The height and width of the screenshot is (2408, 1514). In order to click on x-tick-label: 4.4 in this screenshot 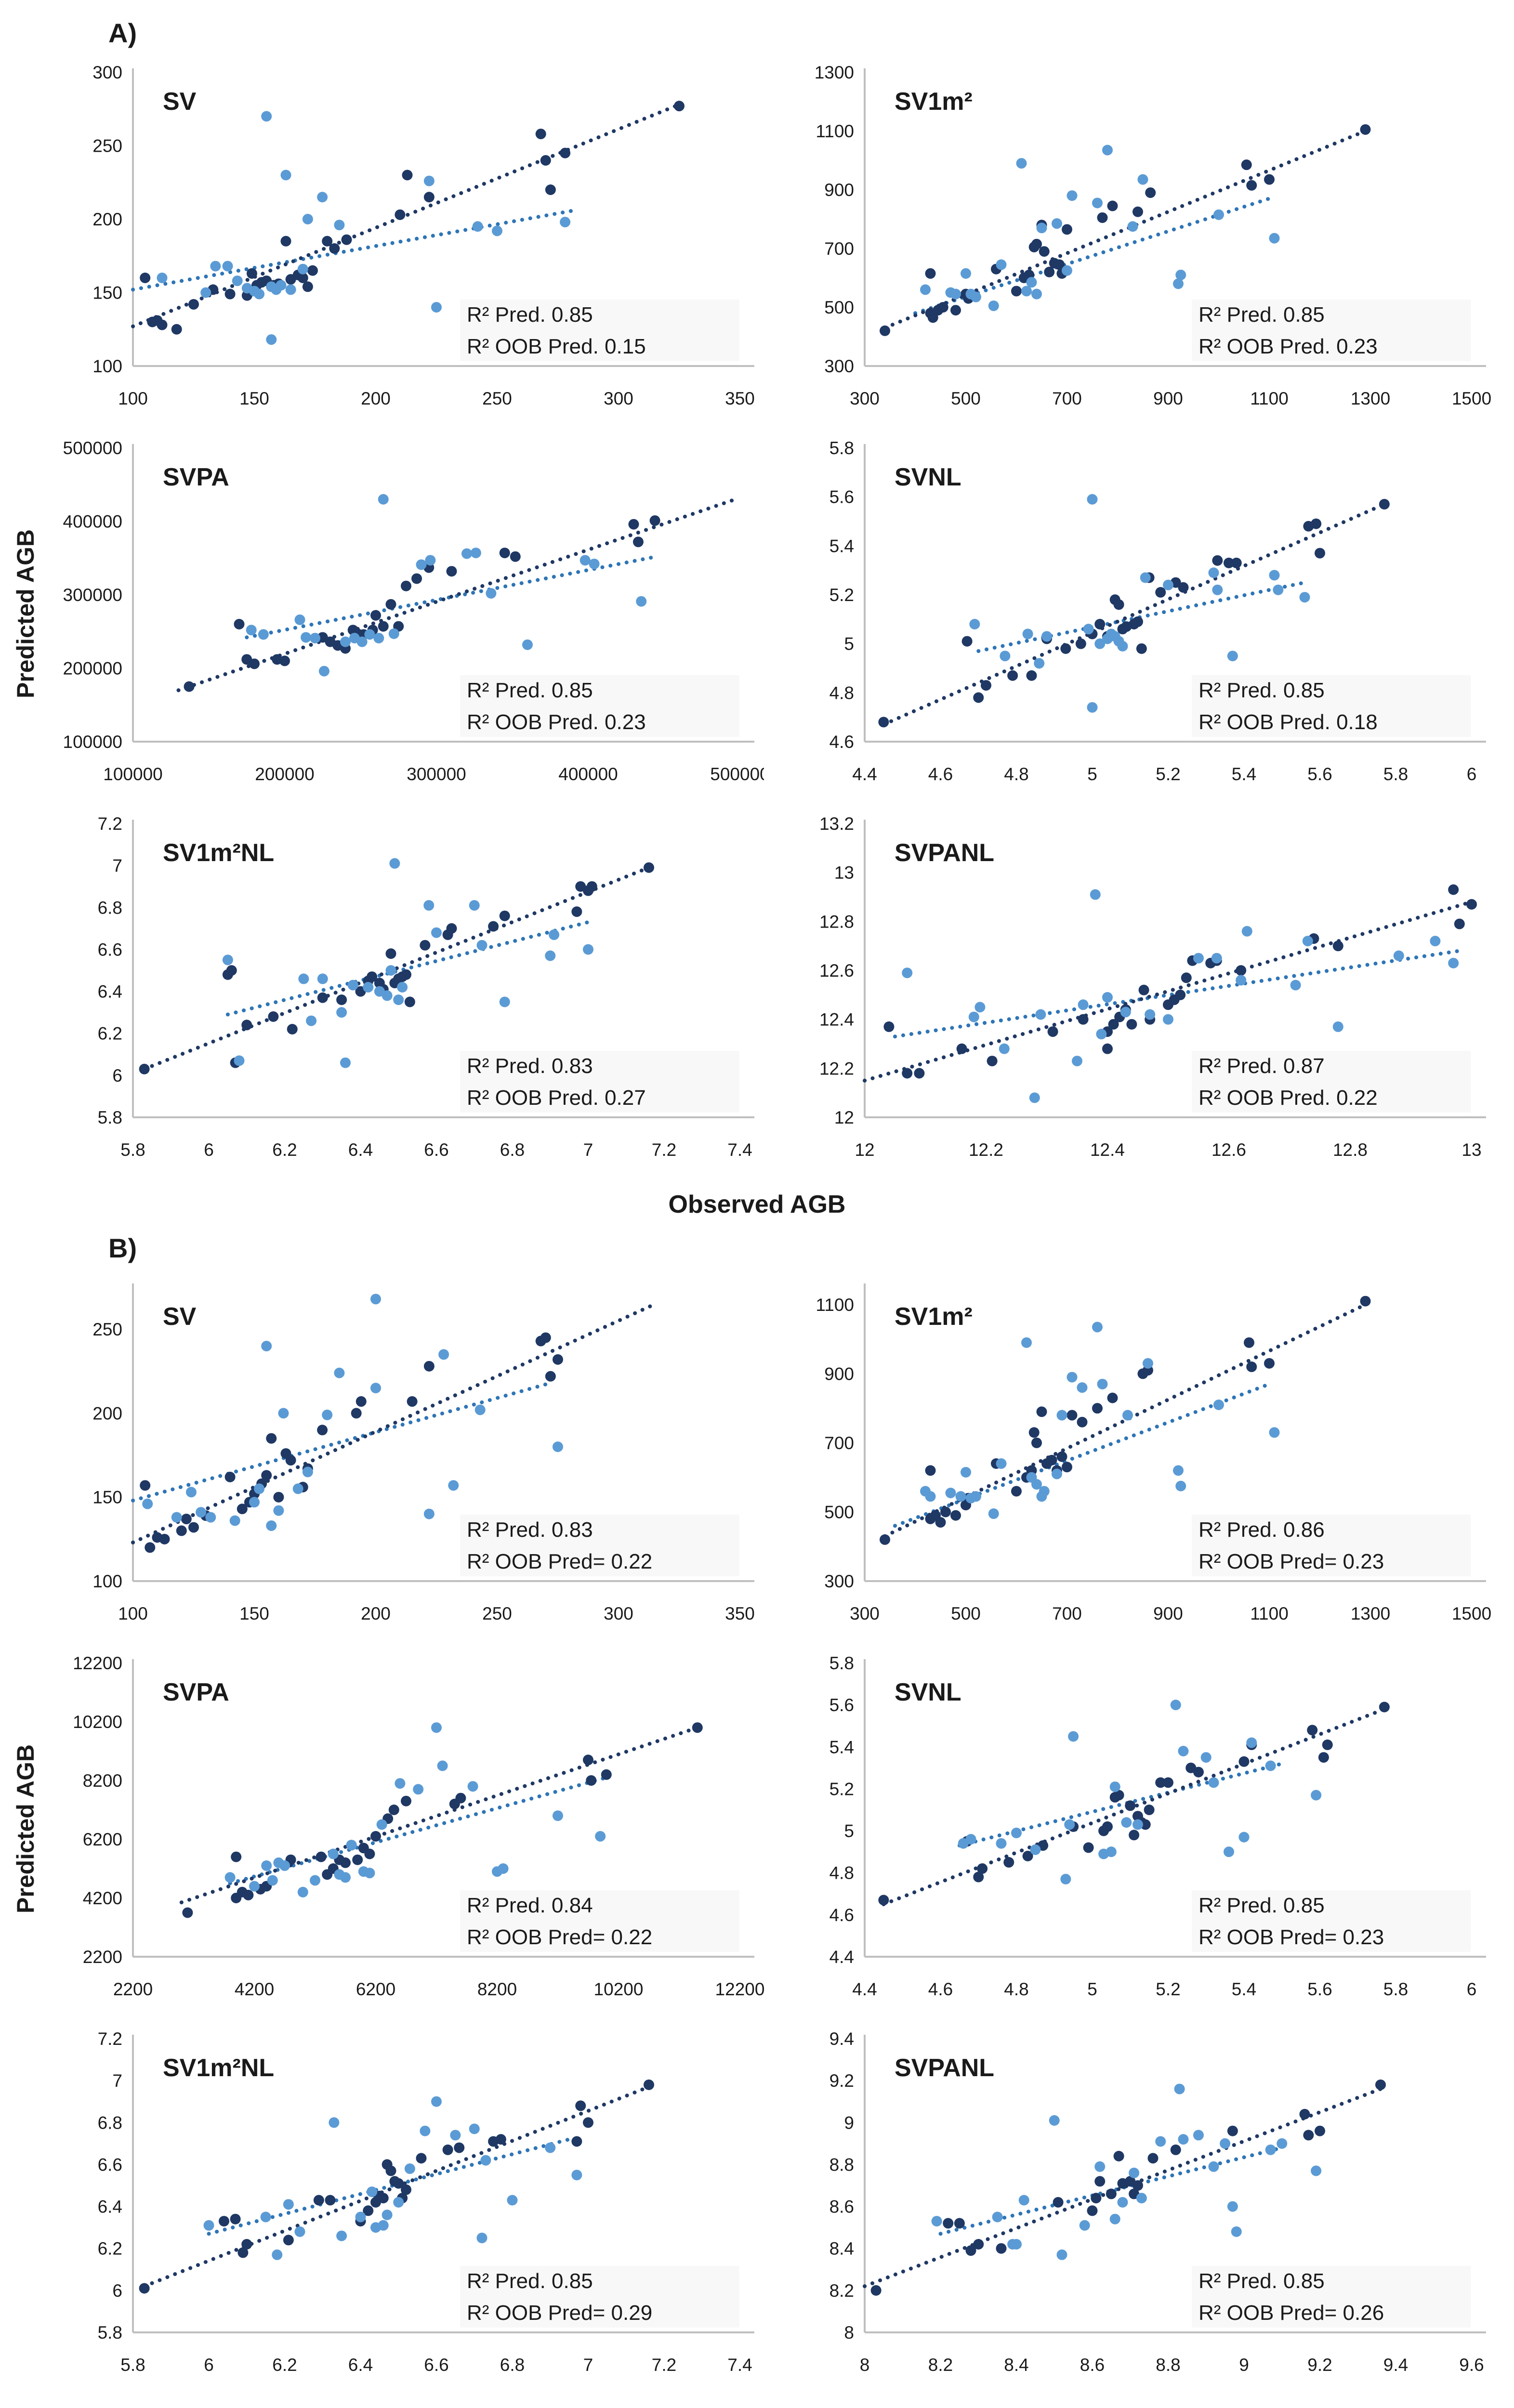, I will do `click(864, 774)`.